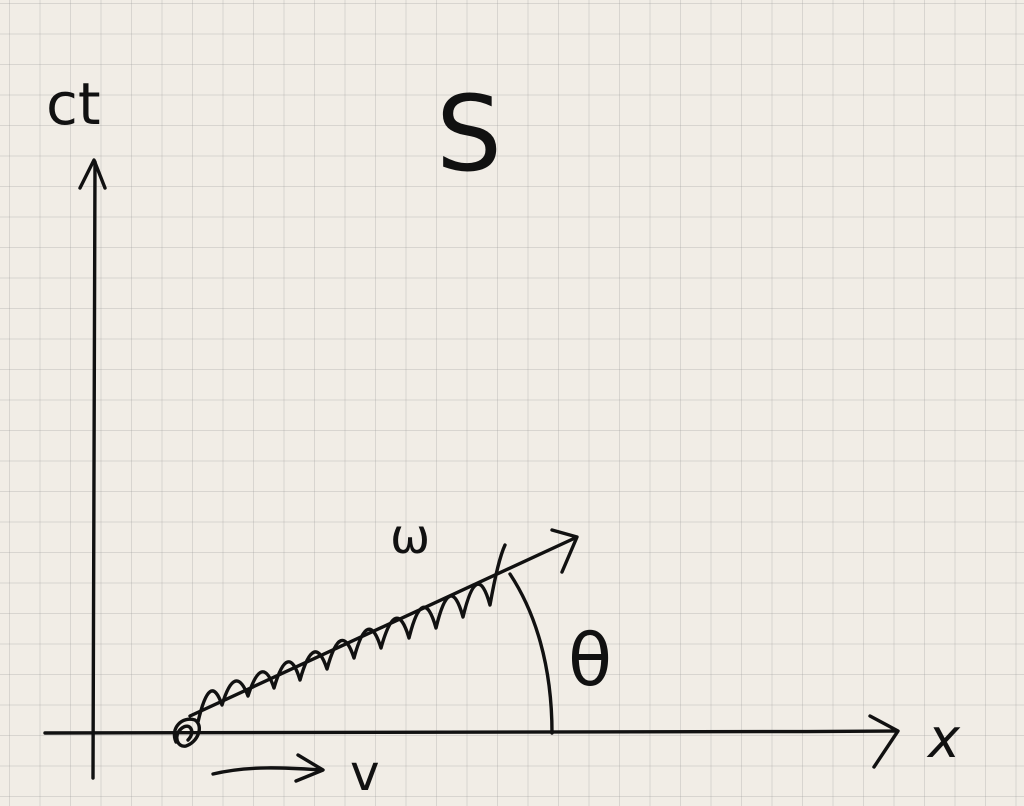 Image resolution: width=1024 pixels, height=806 pixels. Describe the element at coordinates (943, 738) in the screenshot. I see `x-axis-label: x` at that location.